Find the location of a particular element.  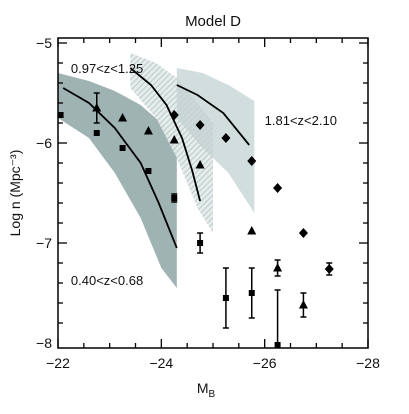

y-axis-title: Log n (Mpc⁻³) is located at coordinates (15, 193).